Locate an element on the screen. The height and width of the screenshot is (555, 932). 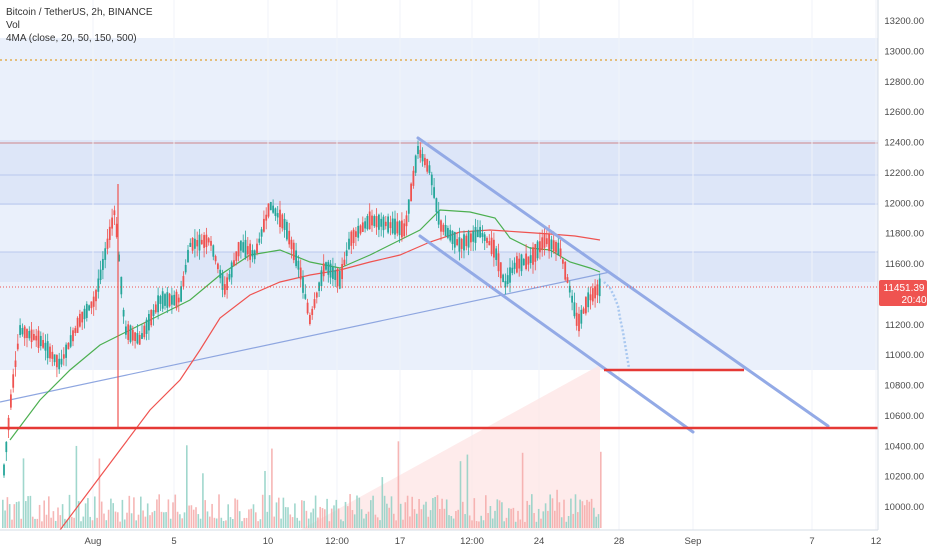
ma-indicator-label: 4MA (close, 20, 50, 150, 500) is located at coordinates (71, 38).